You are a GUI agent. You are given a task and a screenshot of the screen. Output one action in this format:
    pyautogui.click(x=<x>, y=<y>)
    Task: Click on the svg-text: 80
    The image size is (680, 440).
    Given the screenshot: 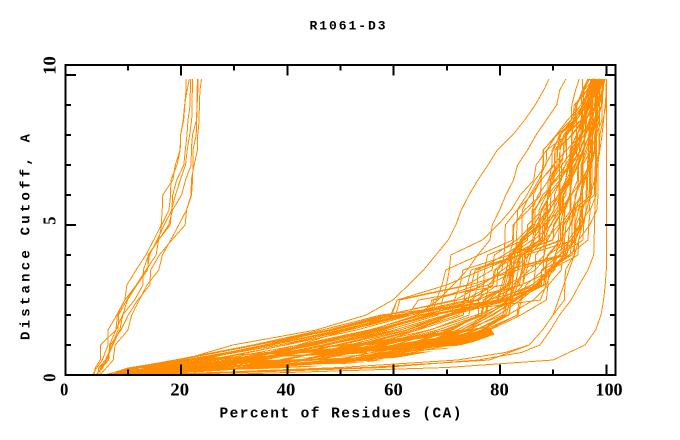 What is the action you would take?
    pyautogui.click(x=499, y=390)
    